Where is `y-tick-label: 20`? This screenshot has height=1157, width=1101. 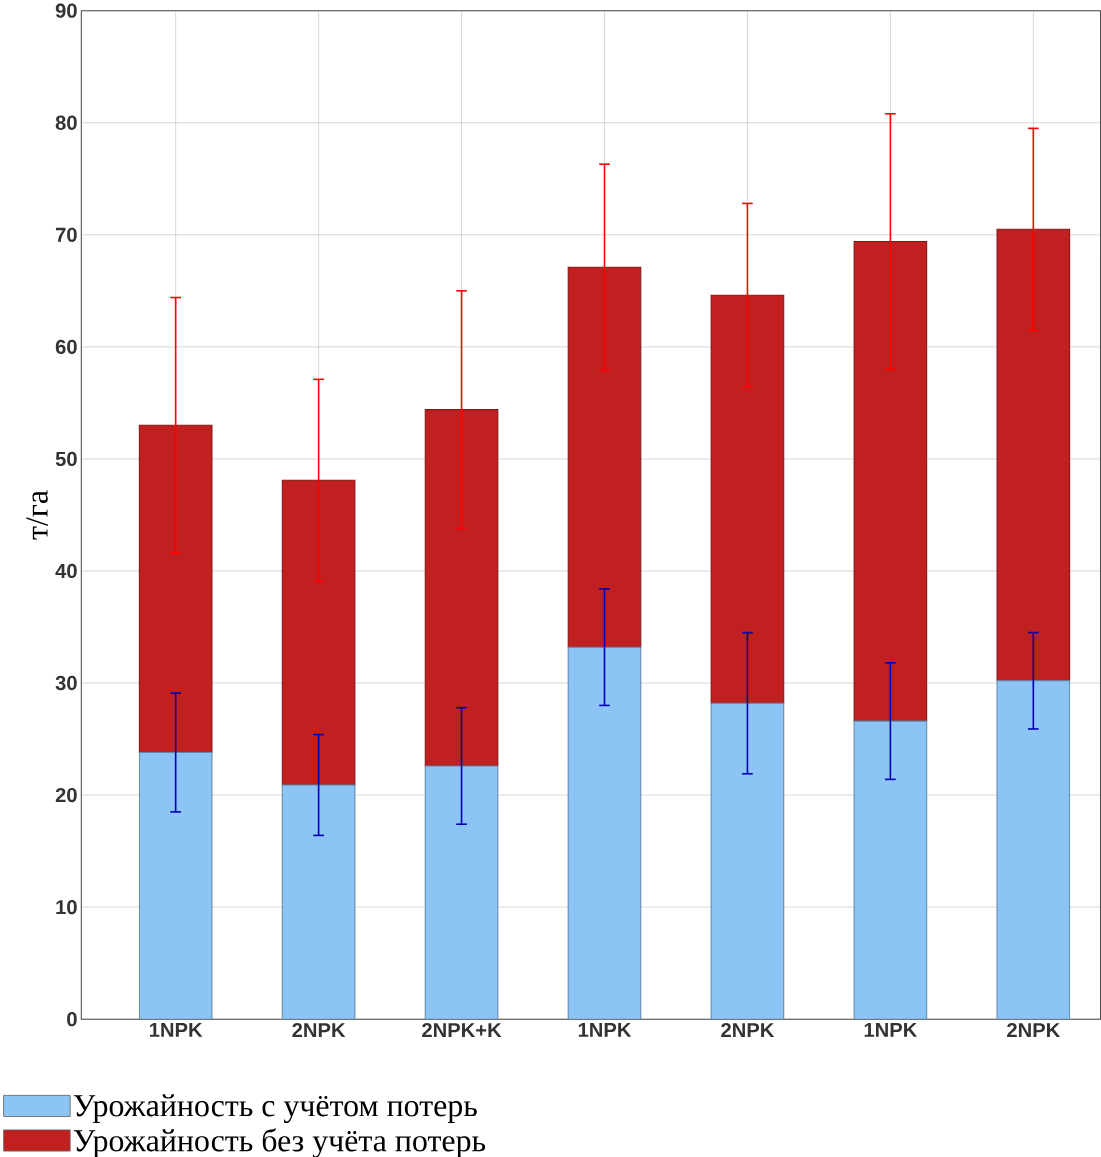 y-tick-label: 20 is located at coordinates (66, 795).